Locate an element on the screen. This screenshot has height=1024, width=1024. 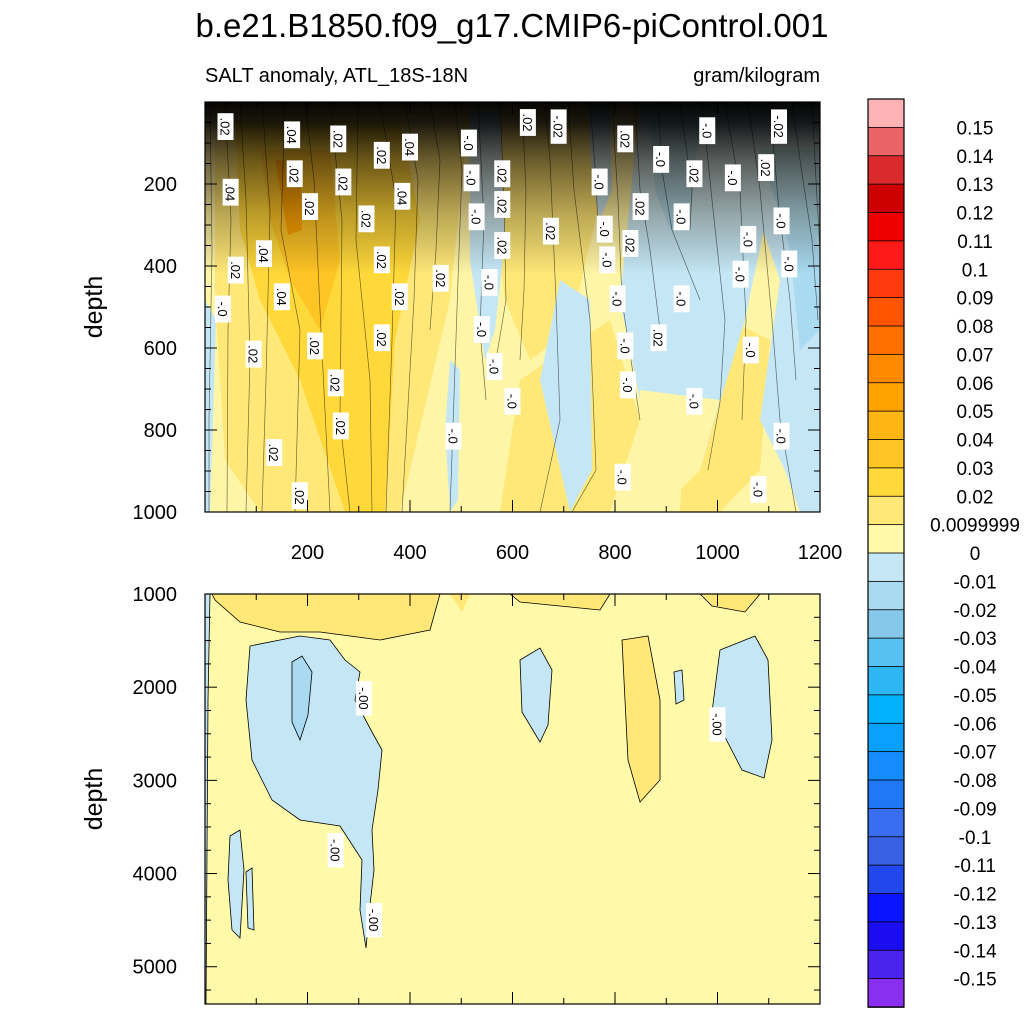
colorbar-label: -0.06 is located at coordinates (974, 724).